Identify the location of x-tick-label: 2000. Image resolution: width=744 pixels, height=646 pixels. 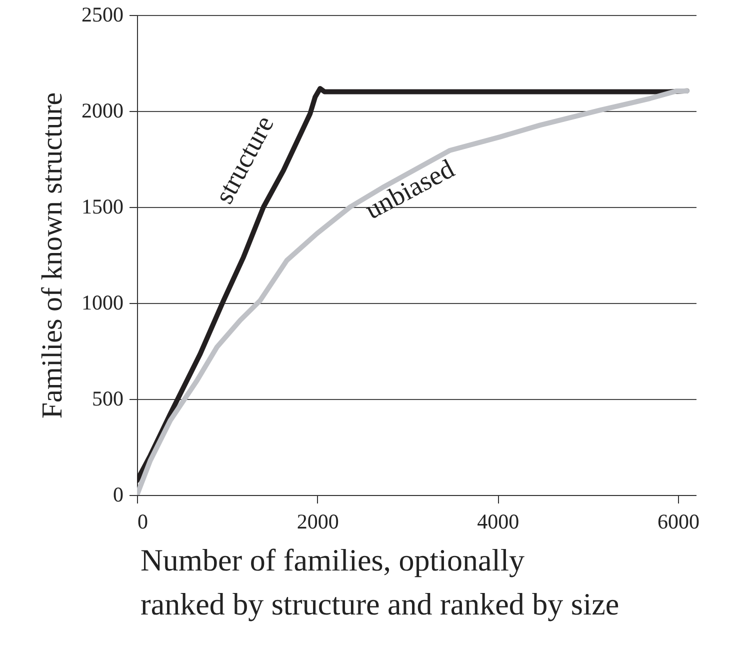
(317, 522).